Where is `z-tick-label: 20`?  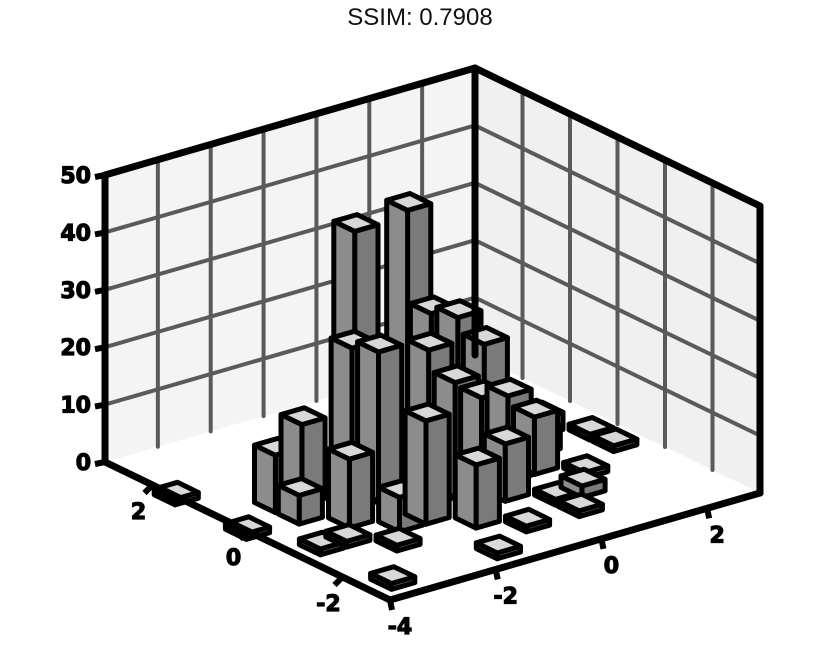
z-tick-label: 20 is located at coordinates (75, 348).